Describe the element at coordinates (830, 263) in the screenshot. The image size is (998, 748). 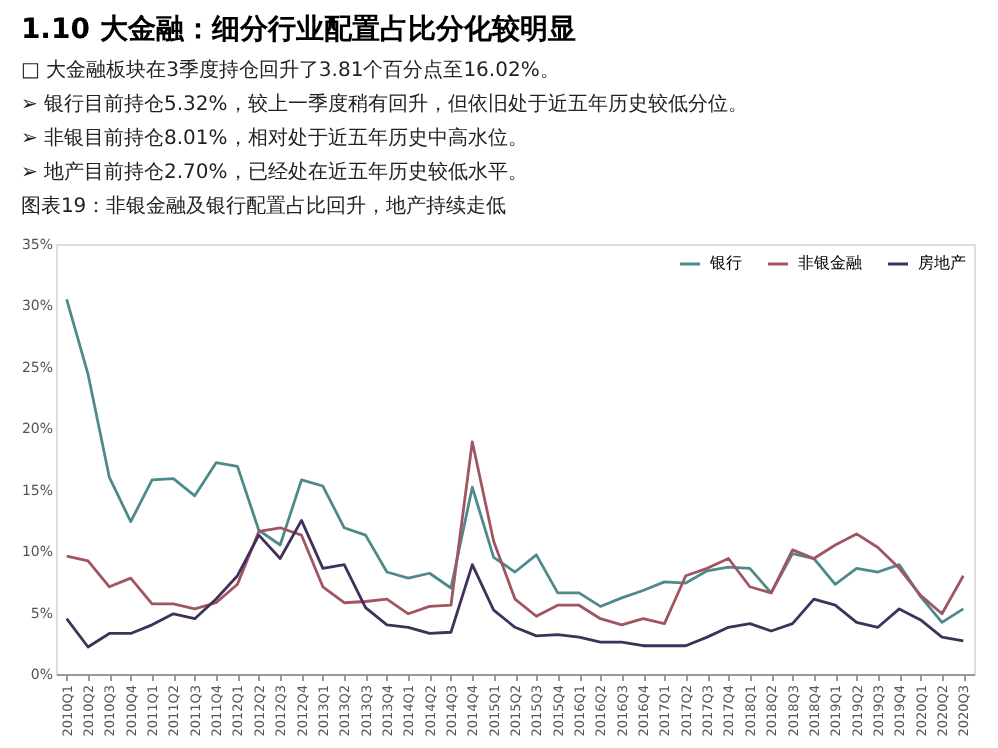
I see `legend-label: 非银金融` at that location.